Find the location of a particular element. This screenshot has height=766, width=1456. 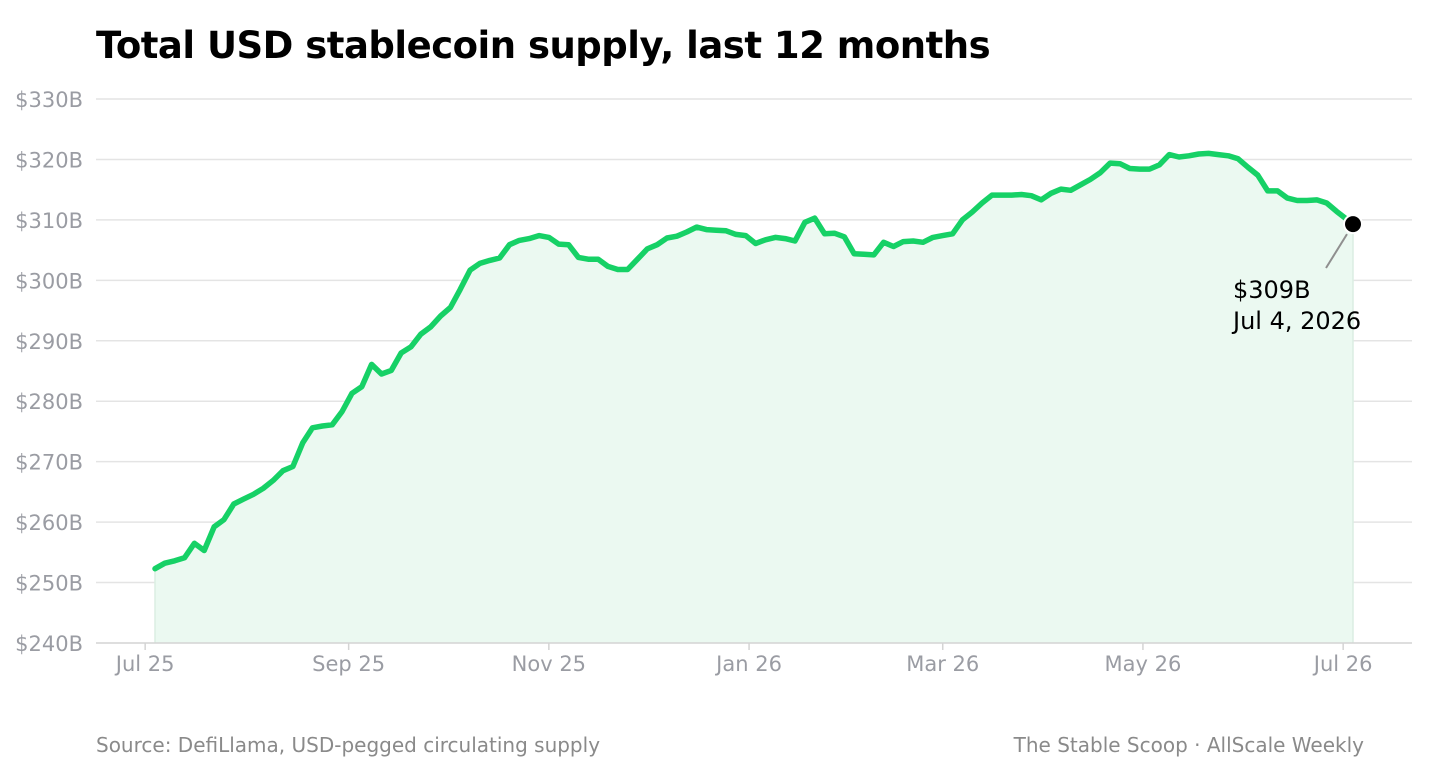

y-tick-label: $270B is located at coordinates (49, 463).